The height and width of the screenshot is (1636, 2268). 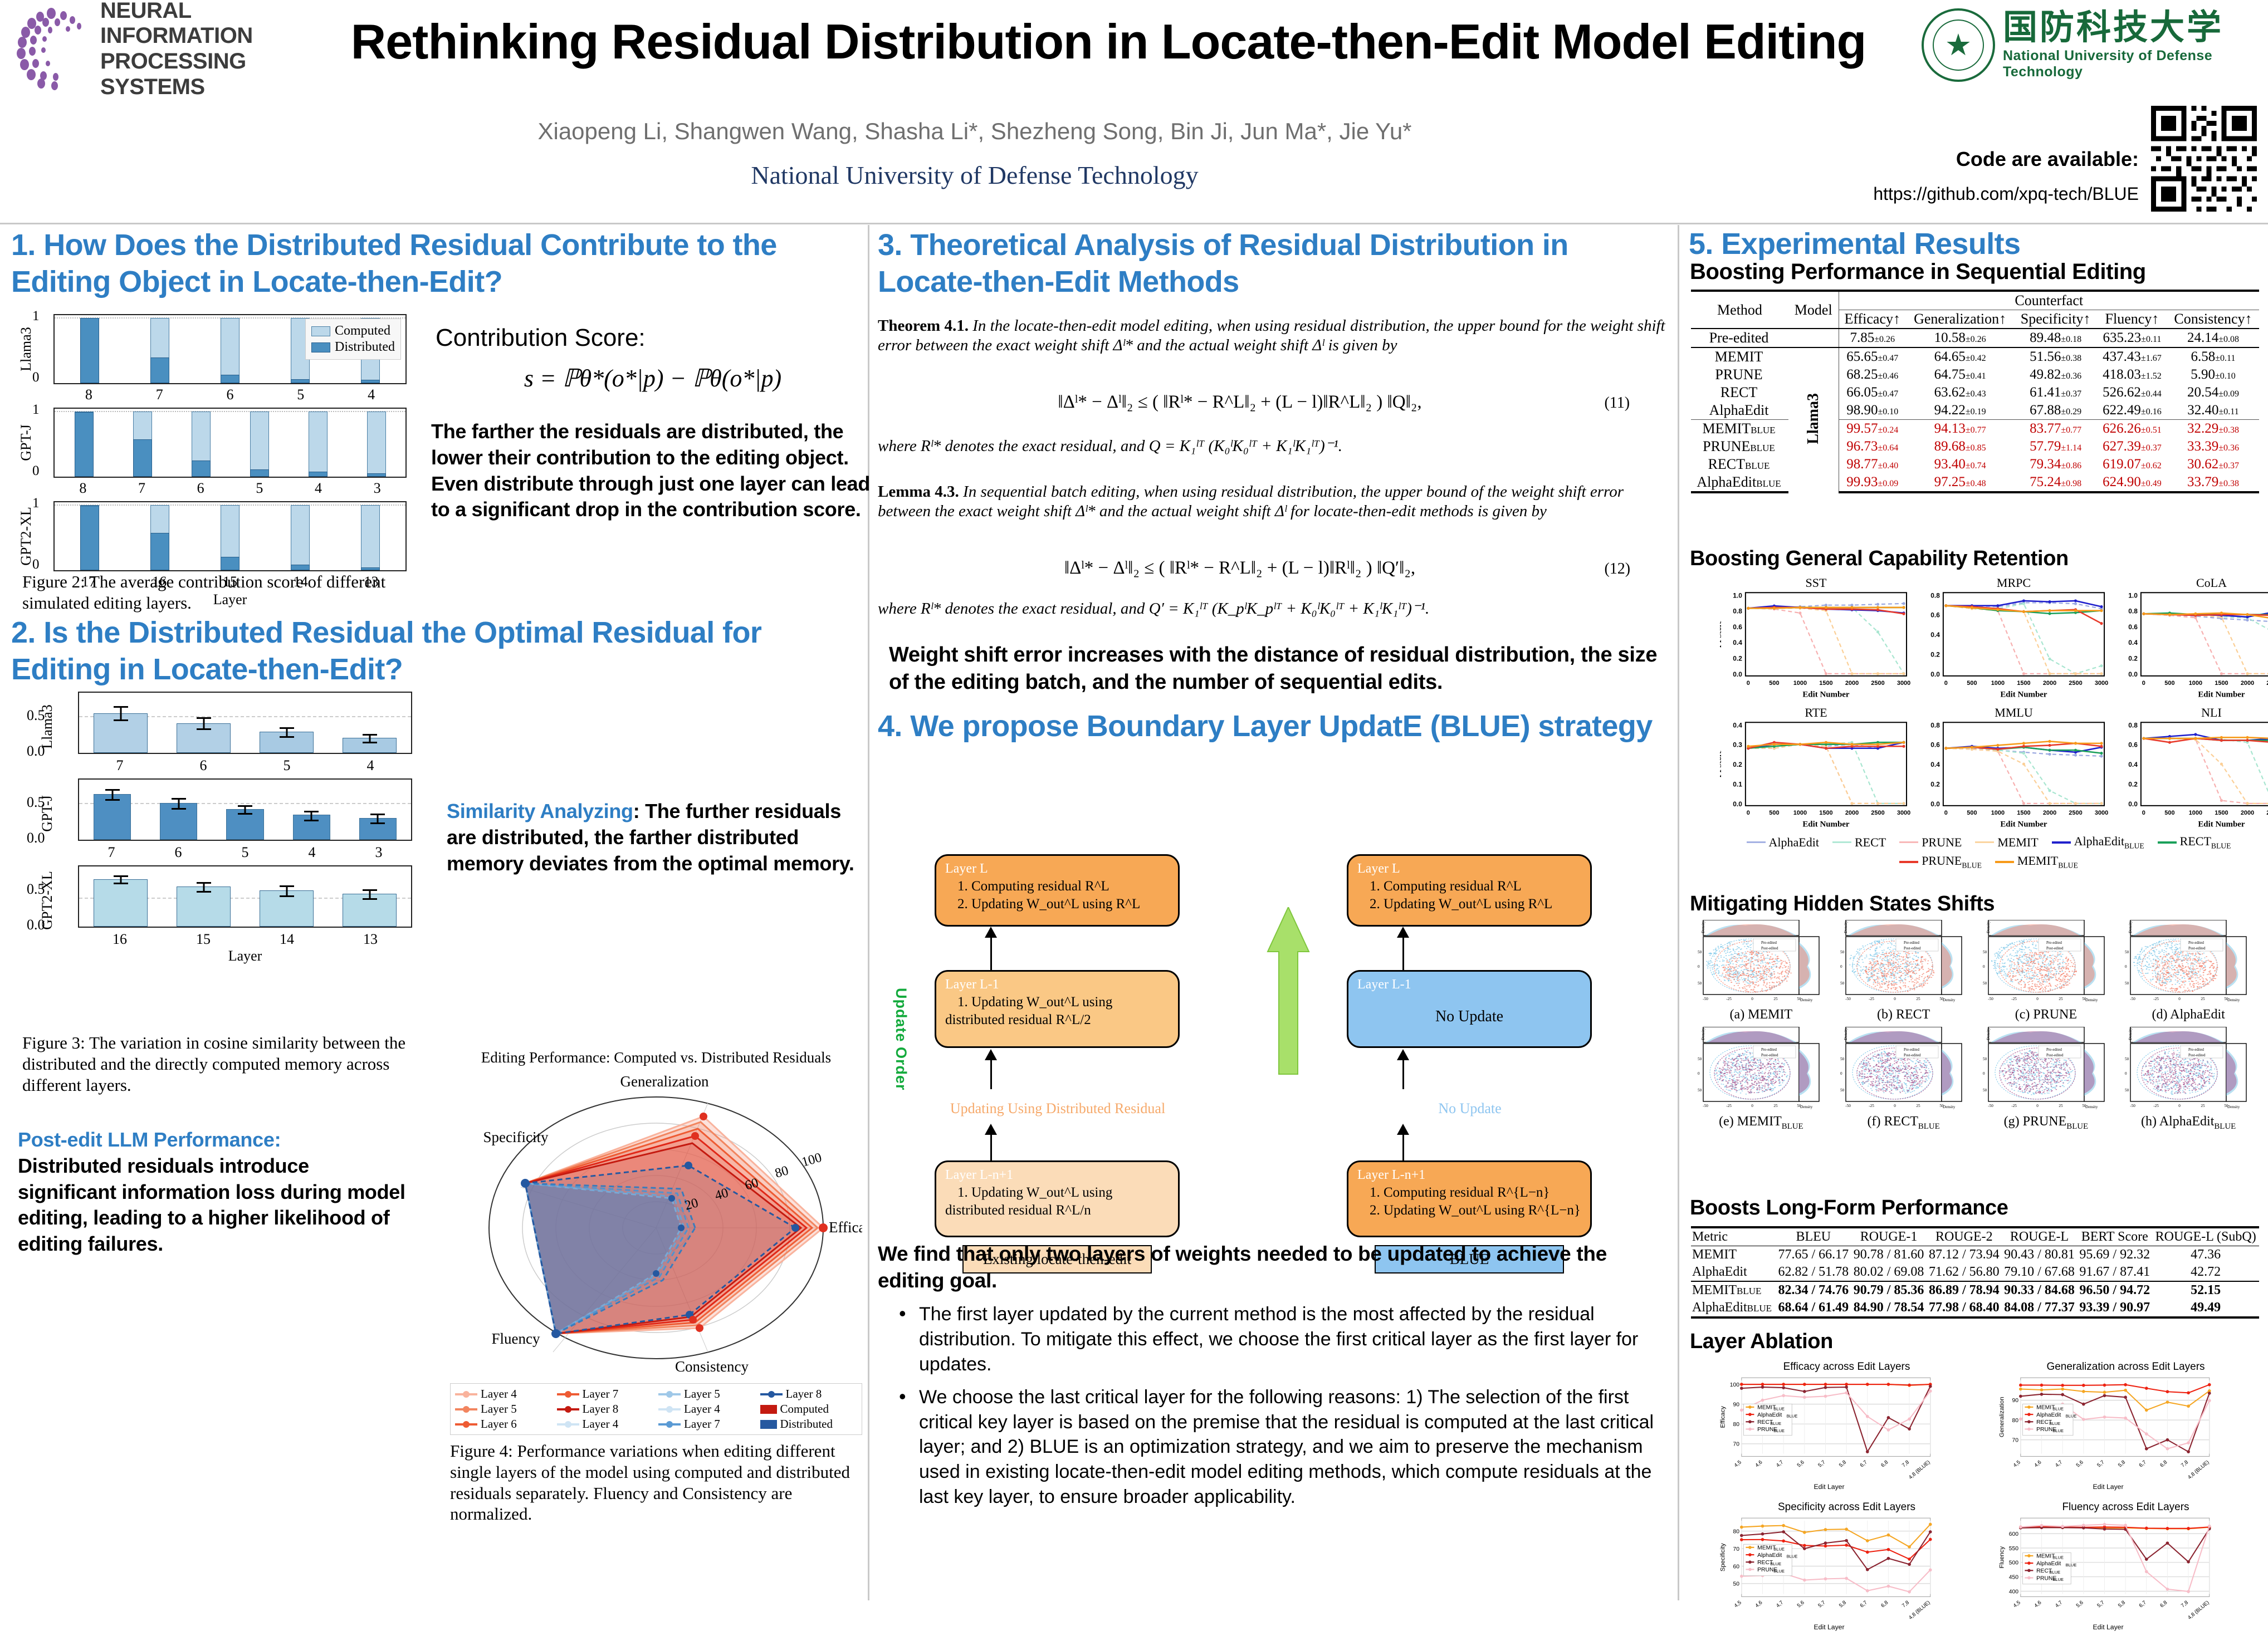 I want to click on row-method-sub: BLUE, so click(x=1763, y=430).